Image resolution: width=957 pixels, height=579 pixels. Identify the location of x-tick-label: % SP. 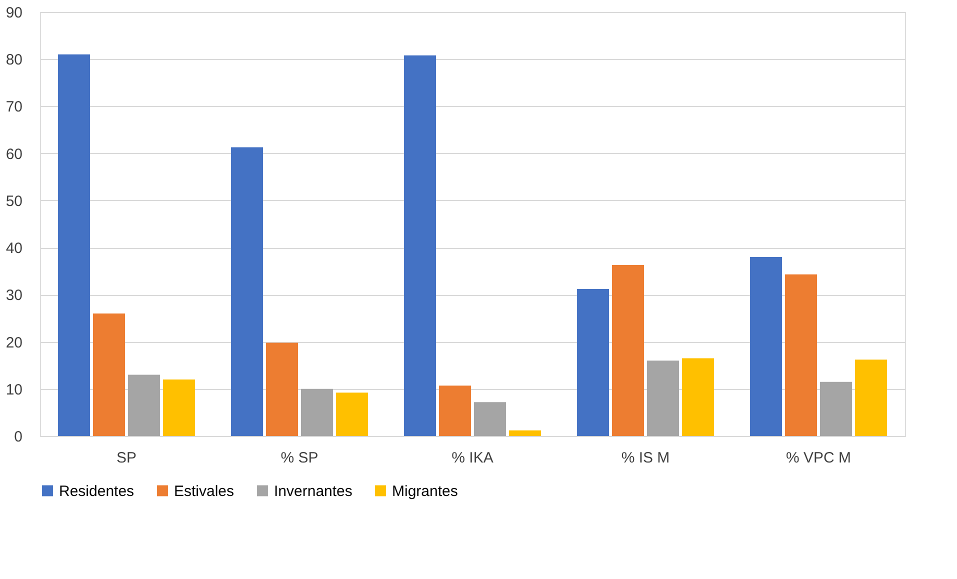
(299, 458).